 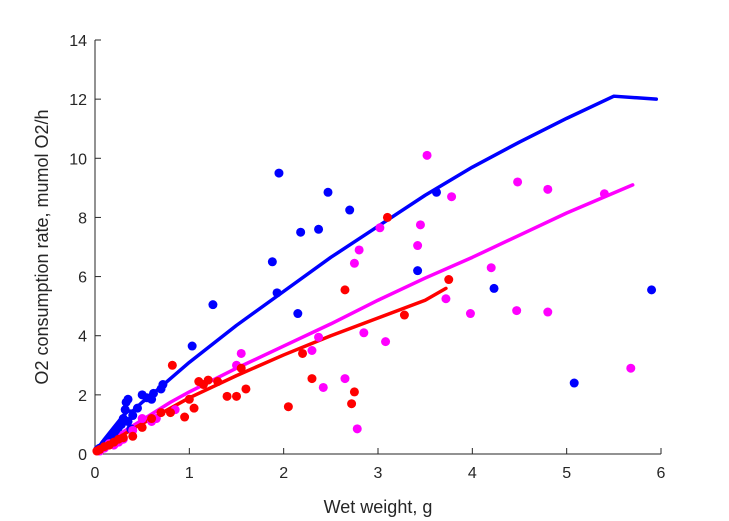 What do you see at coordinates (189, 473) in the screenshot?
I see `x-tick-label: 1` at bounding box center [189, 473].